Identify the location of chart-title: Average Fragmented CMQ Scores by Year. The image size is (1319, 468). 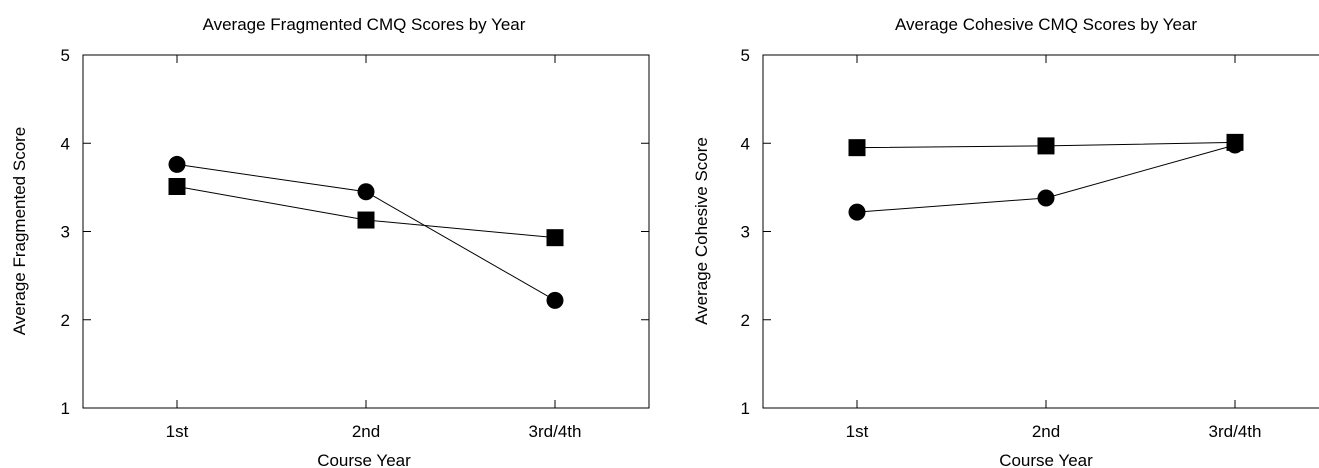
(364, 24).